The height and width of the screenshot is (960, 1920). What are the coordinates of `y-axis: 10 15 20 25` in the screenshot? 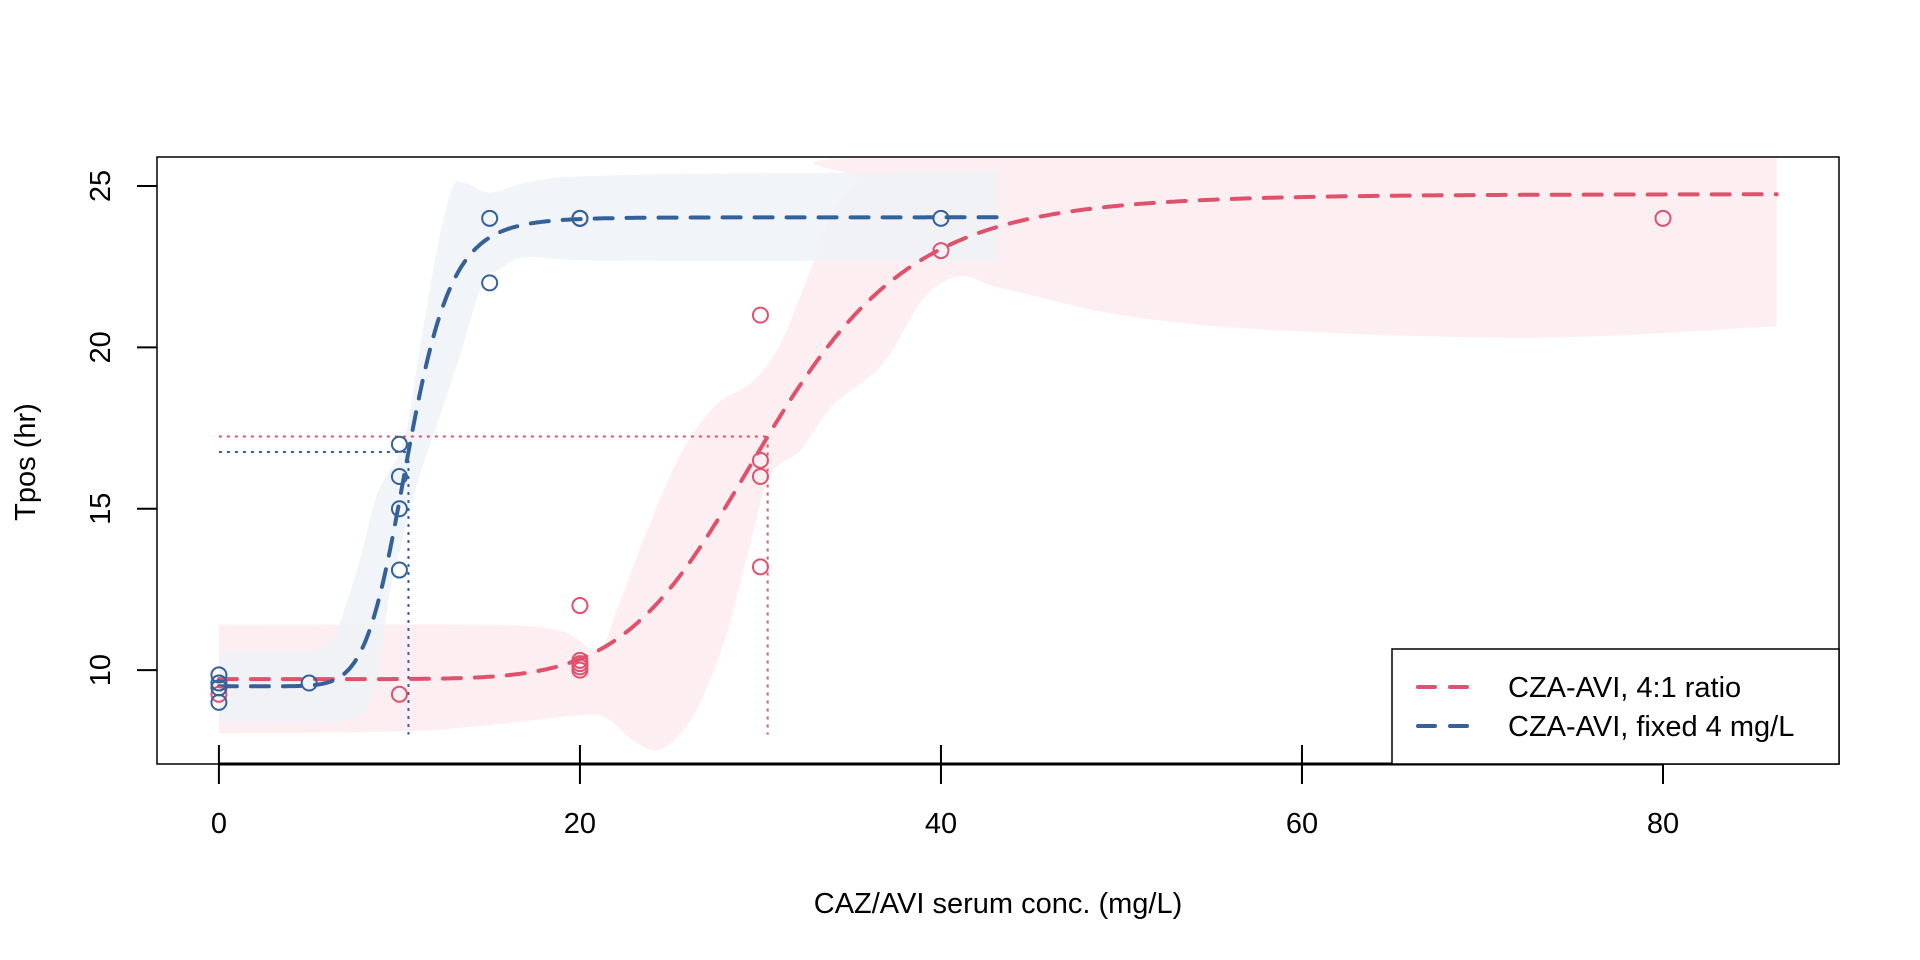 It's located at (121, 428).